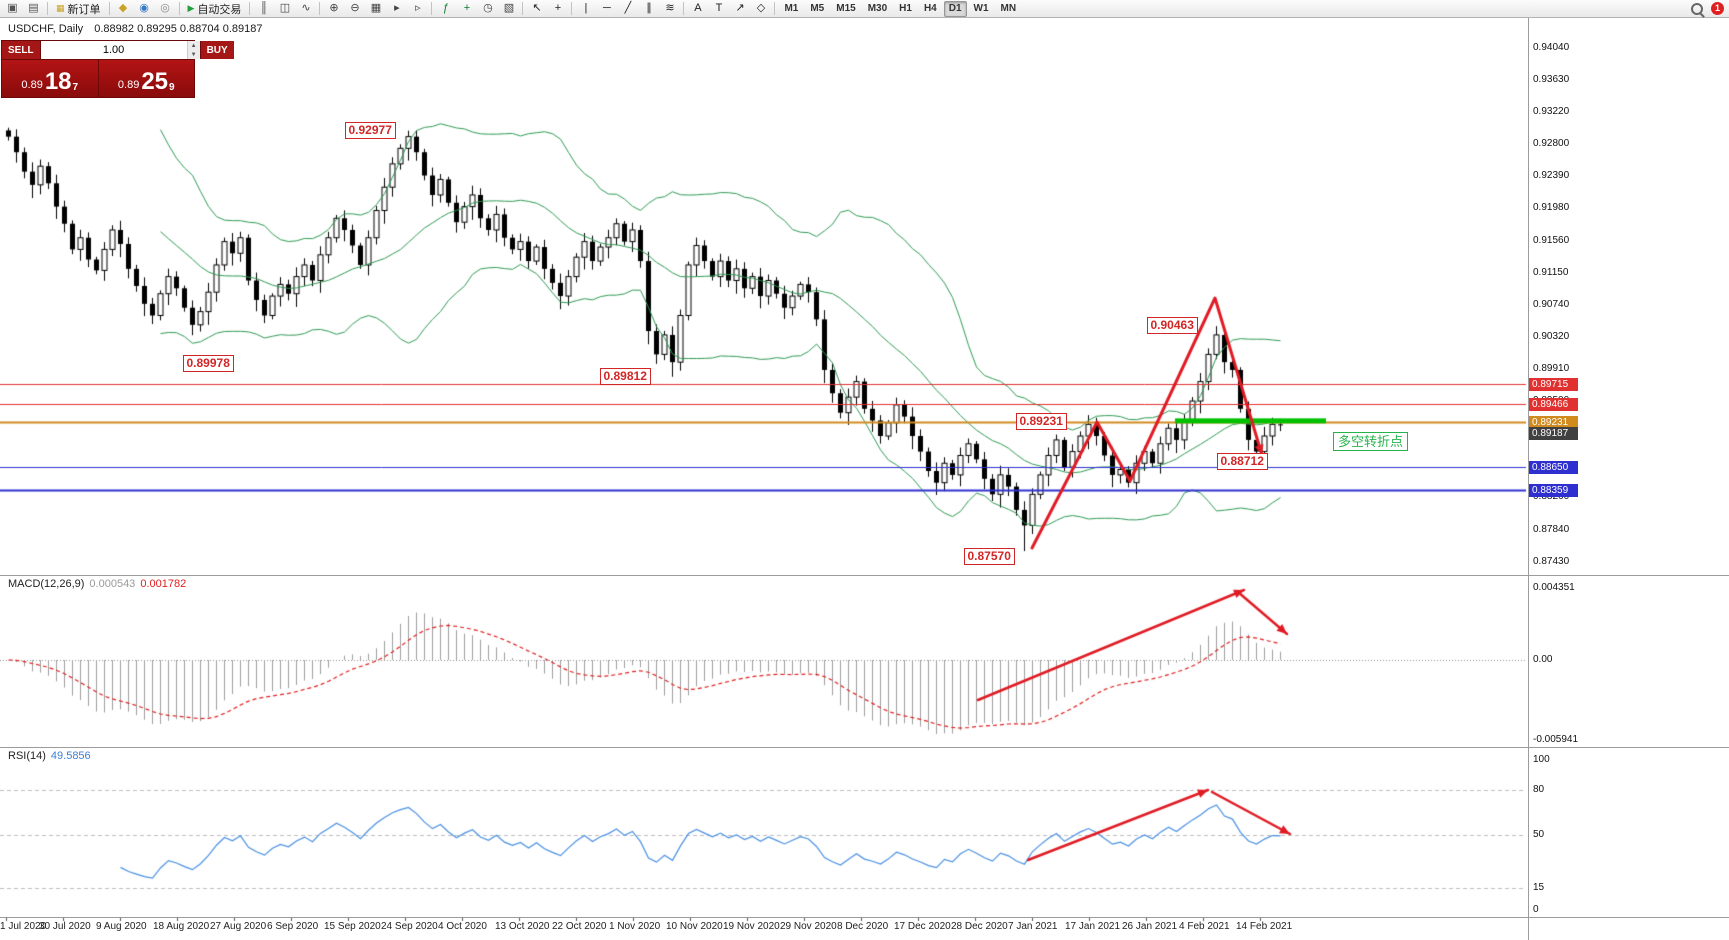 This screenshot has height=940, width=1729. I want to click on date-label: 18 Aug 2020, so click(181, 926).